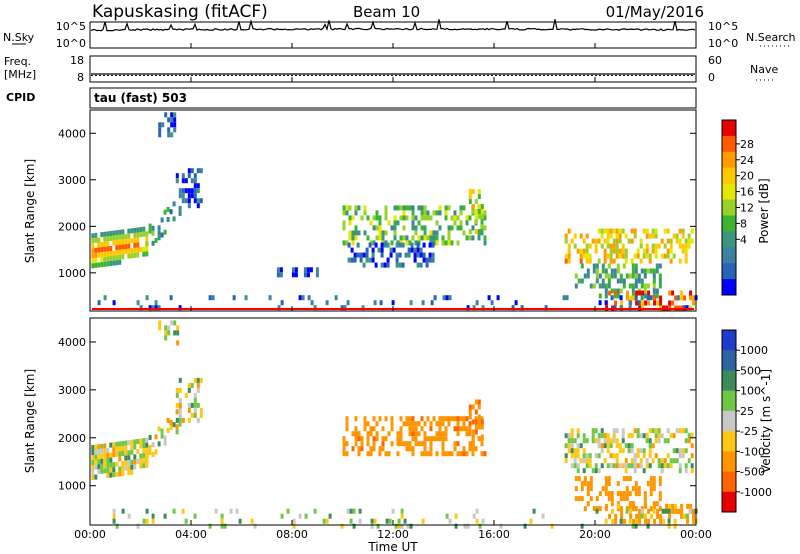 This screenshot has height=554, width=800. Describe the element at coordinates (393, 534) in the screenshot. I see `x-tick-label: 12:00` at that location.